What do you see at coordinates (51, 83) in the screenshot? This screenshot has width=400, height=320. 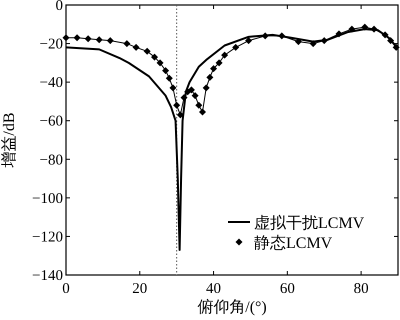 I see `y-tick-label: −40` at bounding box center [51, 83].